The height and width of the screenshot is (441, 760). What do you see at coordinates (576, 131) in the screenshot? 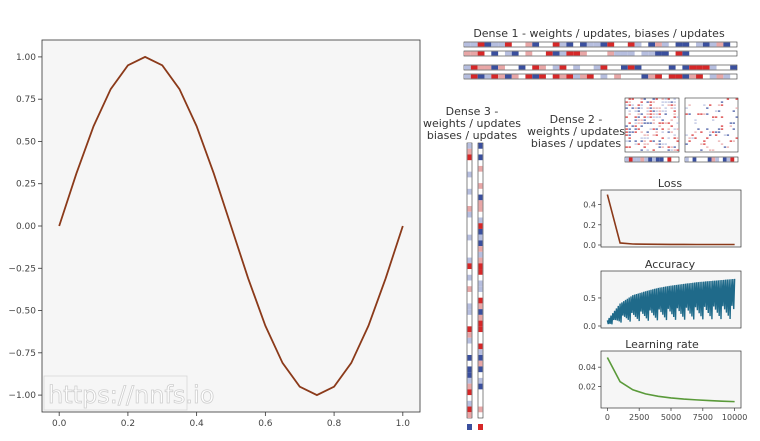
I see `dense2-title-line2: weights / updates` at bounding box center [576, 131].